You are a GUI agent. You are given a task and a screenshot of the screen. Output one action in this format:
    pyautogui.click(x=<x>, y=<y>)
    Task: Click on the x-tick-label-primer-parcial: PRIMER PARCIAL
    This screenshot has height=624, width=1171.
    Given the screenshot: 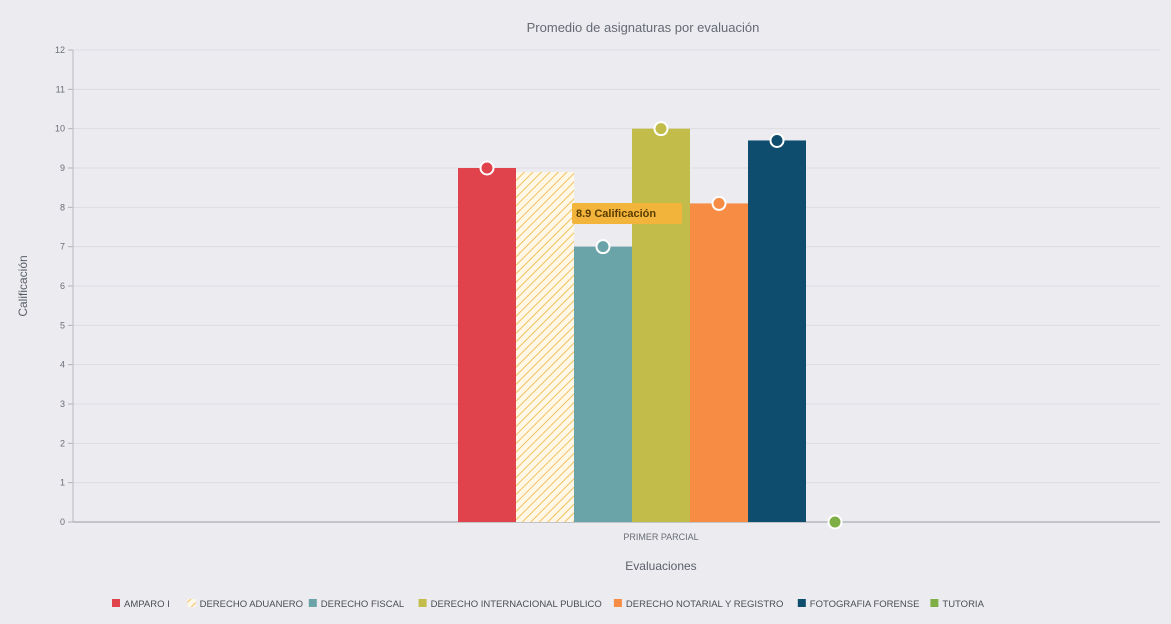 What is the action you would take?
    pyautogui.click(x=660, y=537)
    